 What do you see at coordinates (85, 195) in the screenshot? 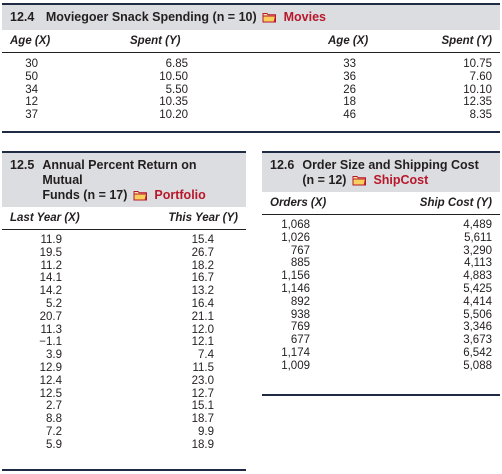
I see `table-title-line2: Funds (n = 17)` at bounding box center [85, 195].